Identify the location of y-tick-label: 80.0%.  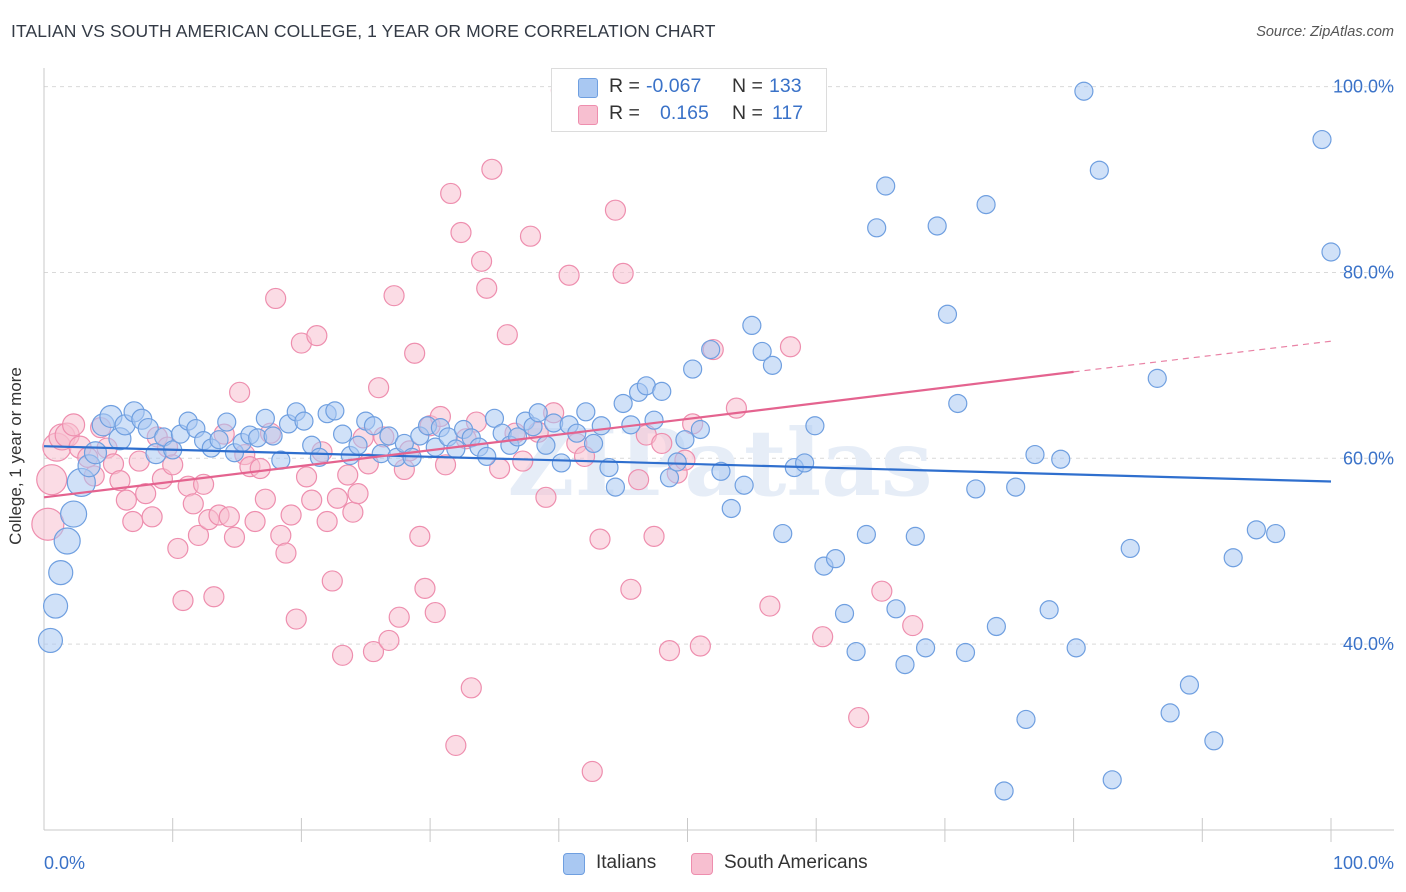
(1368, 272).